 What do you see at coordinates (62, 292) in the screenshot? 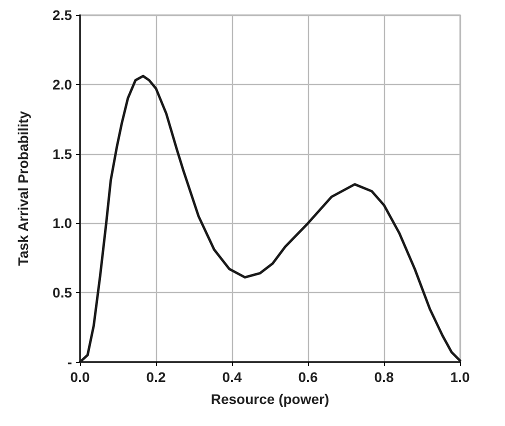
I see `y-tick-label: 0.5` at bounding box center [62, 292].